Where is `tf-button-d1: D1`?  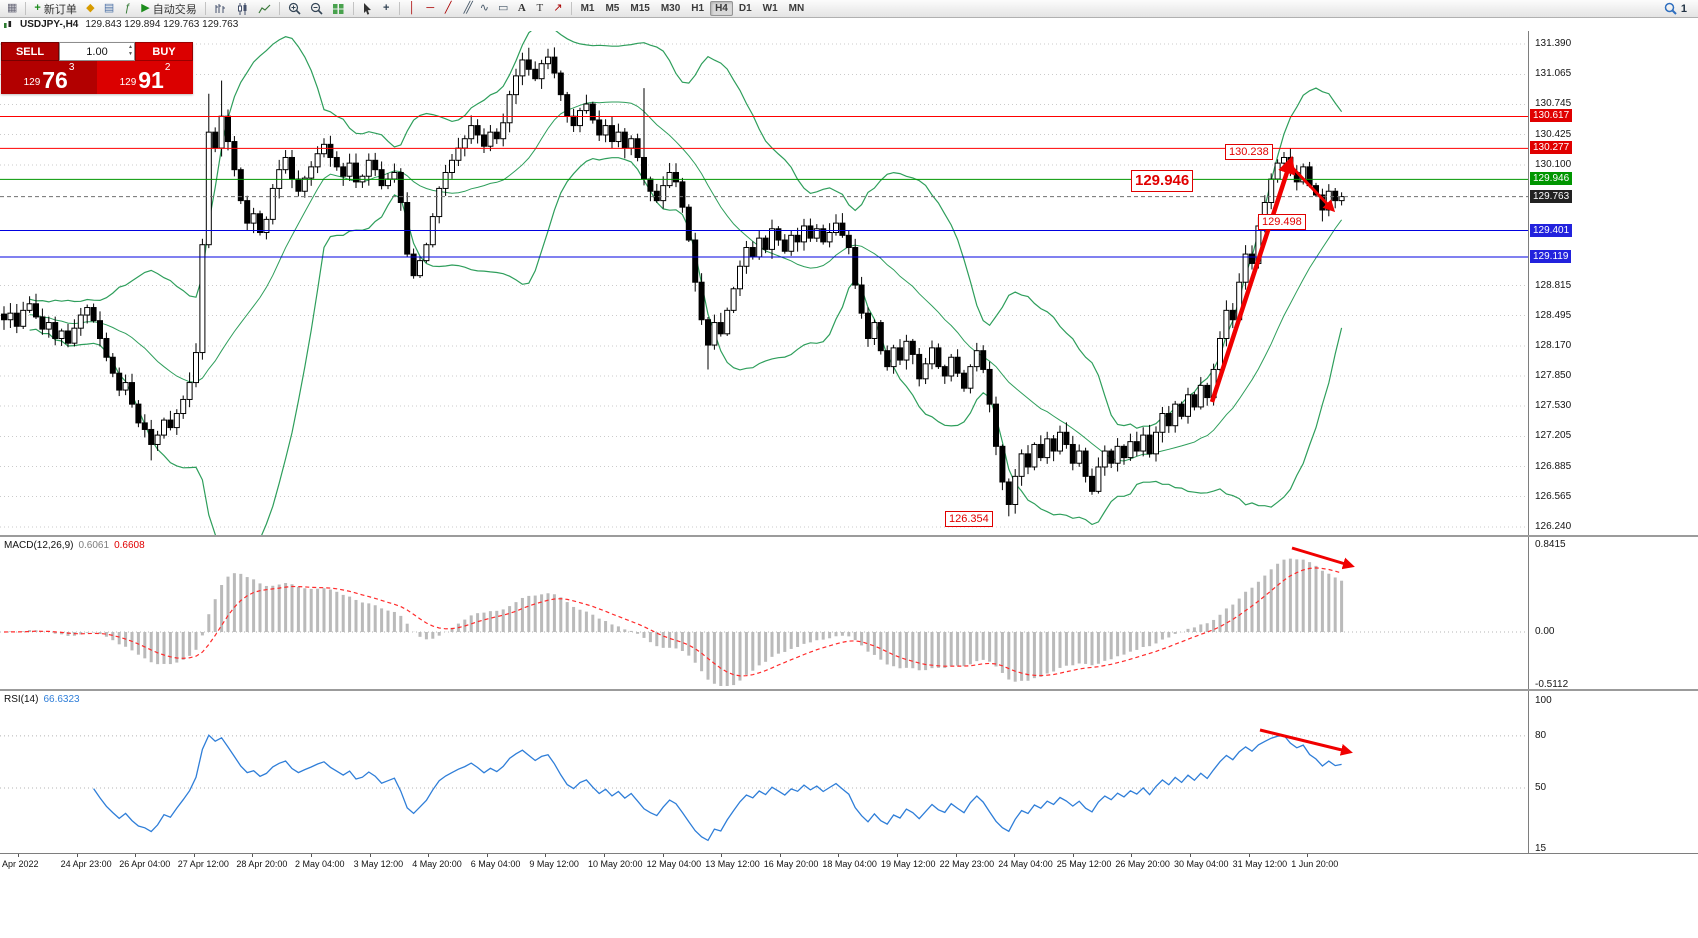
tf-button-d1: D1 is located at coordinates (745, 8).